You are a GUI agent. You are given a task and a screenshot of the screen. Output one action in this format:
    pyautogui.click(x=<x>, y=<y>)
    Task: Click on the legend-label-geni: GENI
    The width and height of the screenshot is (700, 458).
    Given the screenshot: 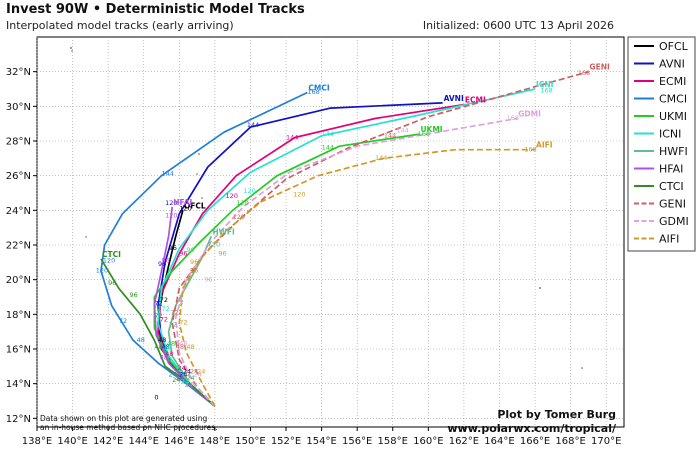 What is the action you would take?
    pyautogui.click(x=672, y=204)
    